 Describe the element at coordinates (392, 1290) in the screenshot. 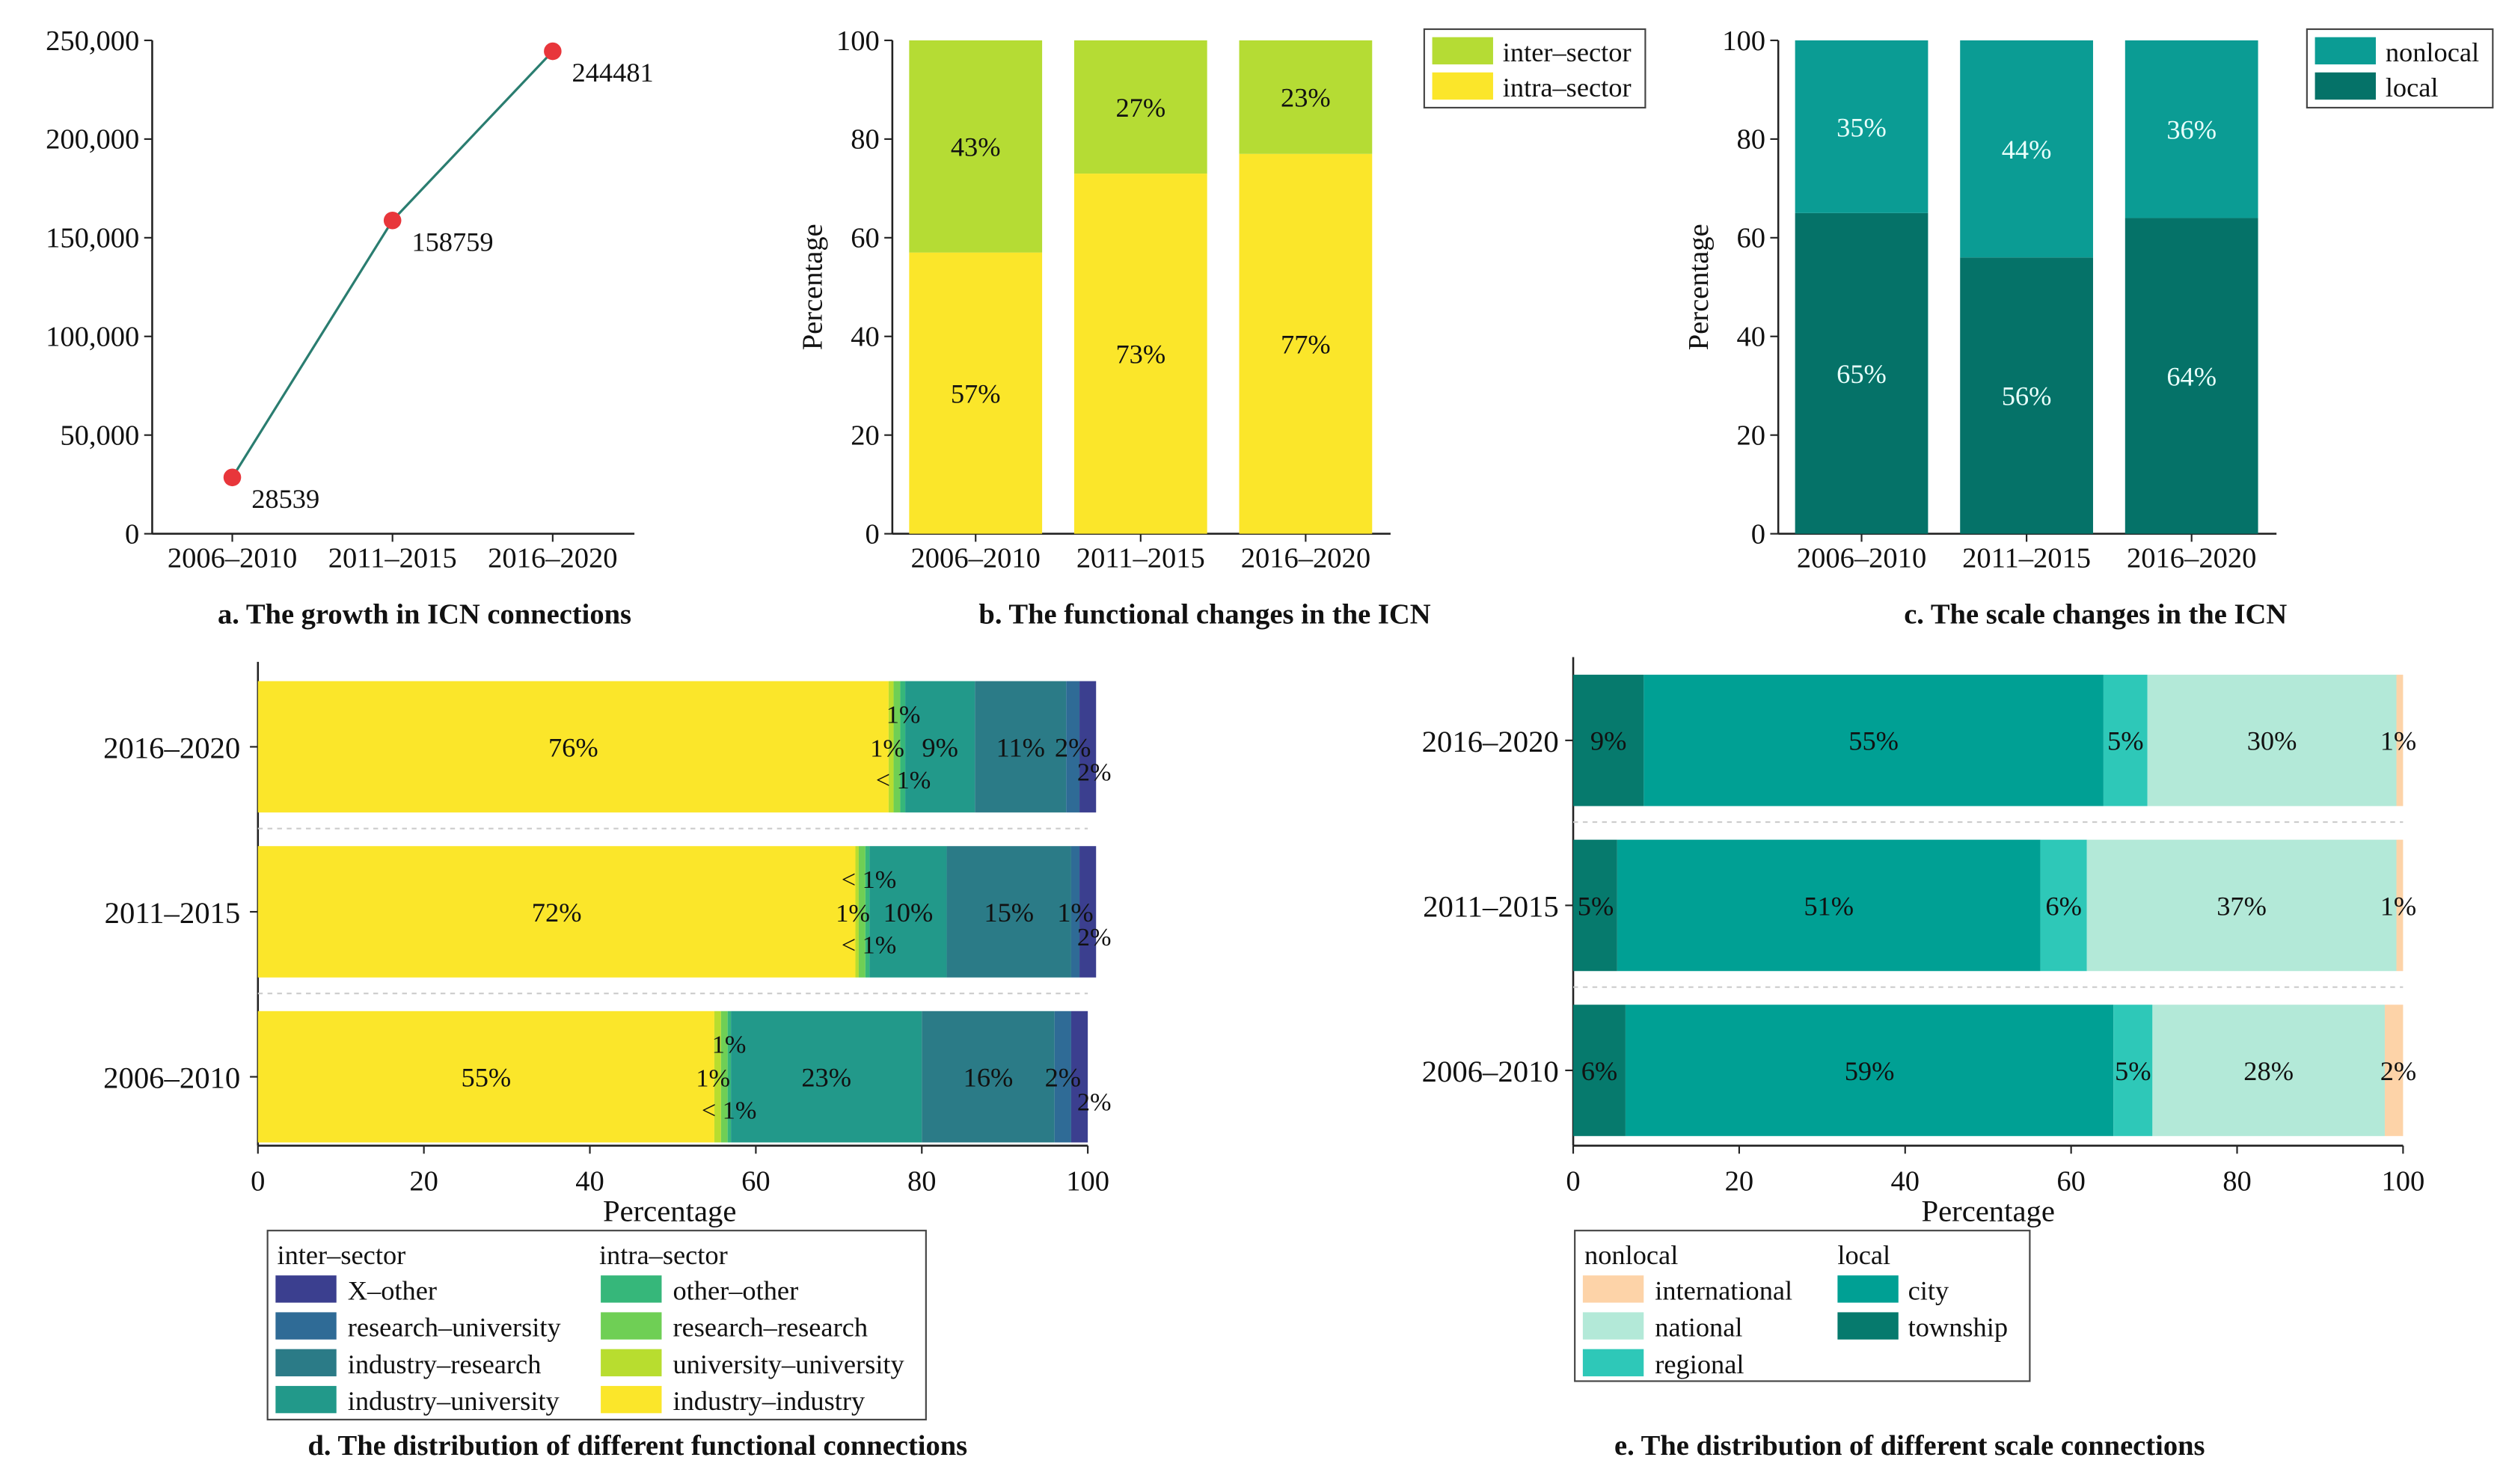

I see `legend-label: X–other` at that location.